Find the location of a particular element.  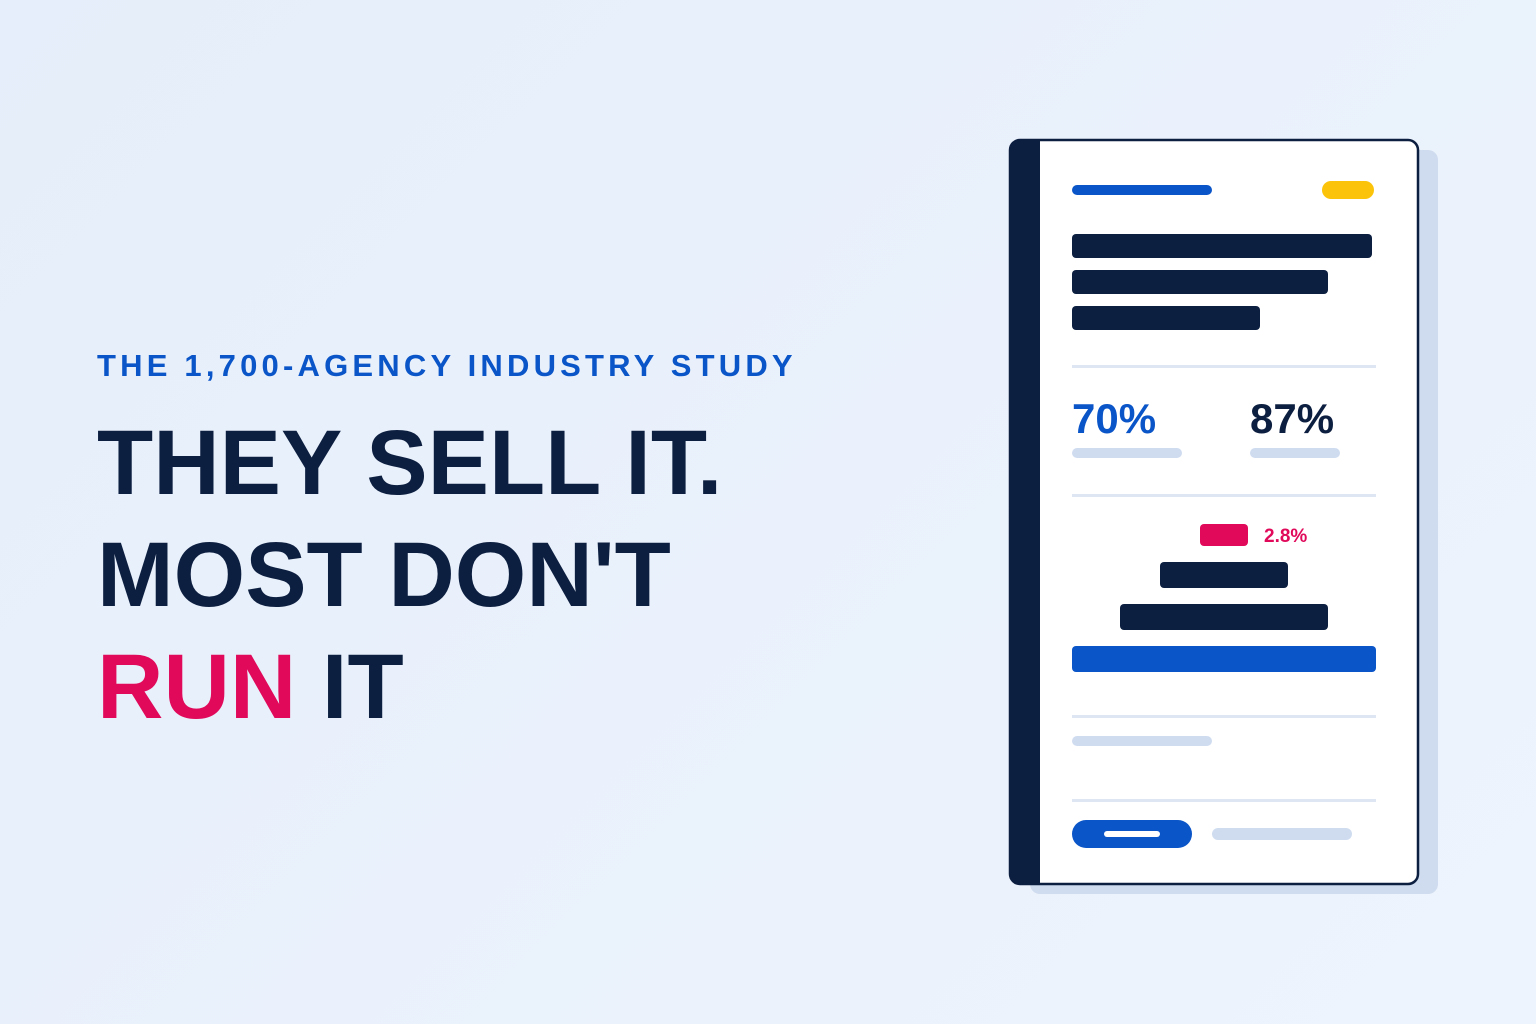

spine is located at coordinates (1025, 512).